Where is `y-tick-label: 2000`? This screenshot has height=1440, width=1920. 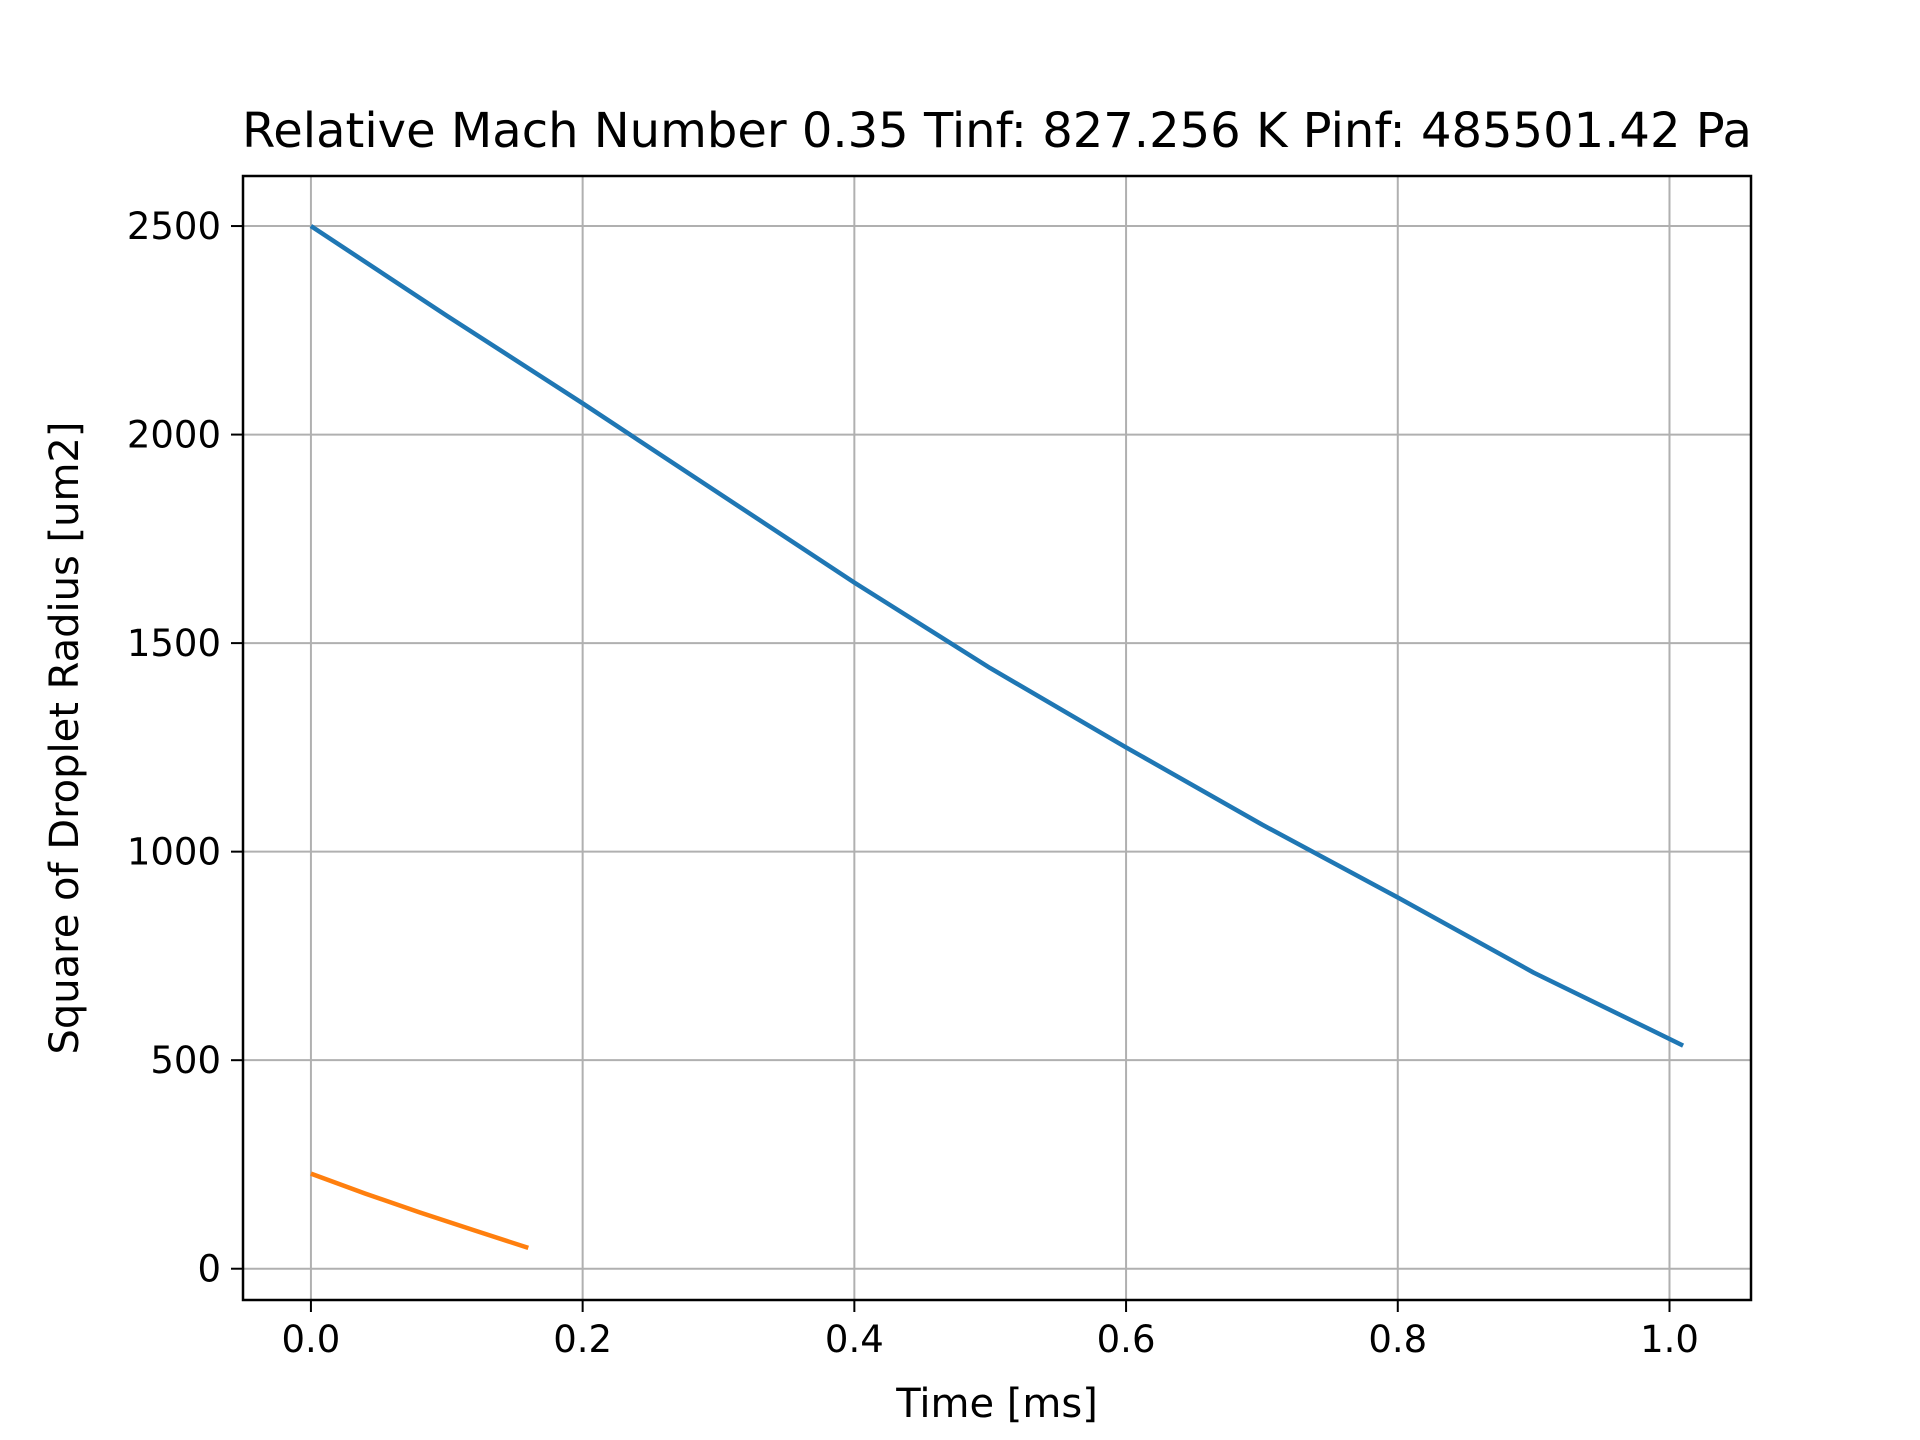
y-tick-label: 2000 is located at coordinates (174, 435).